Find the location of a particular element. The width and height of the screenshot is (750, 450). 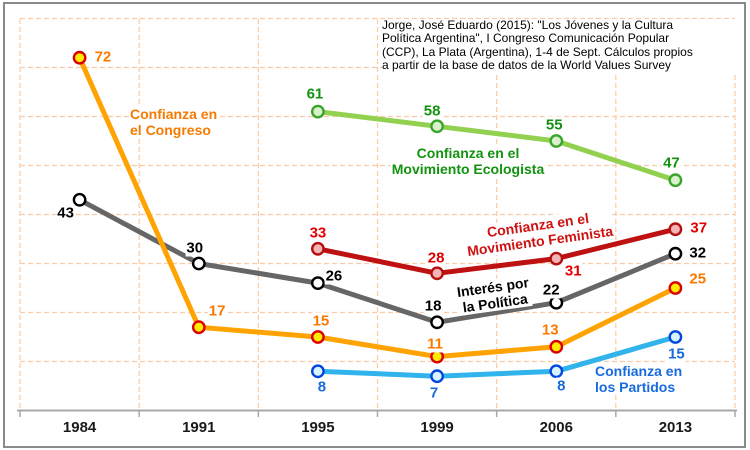

data-label-feminista-2013: 37 is located at coordinates (699, 228).